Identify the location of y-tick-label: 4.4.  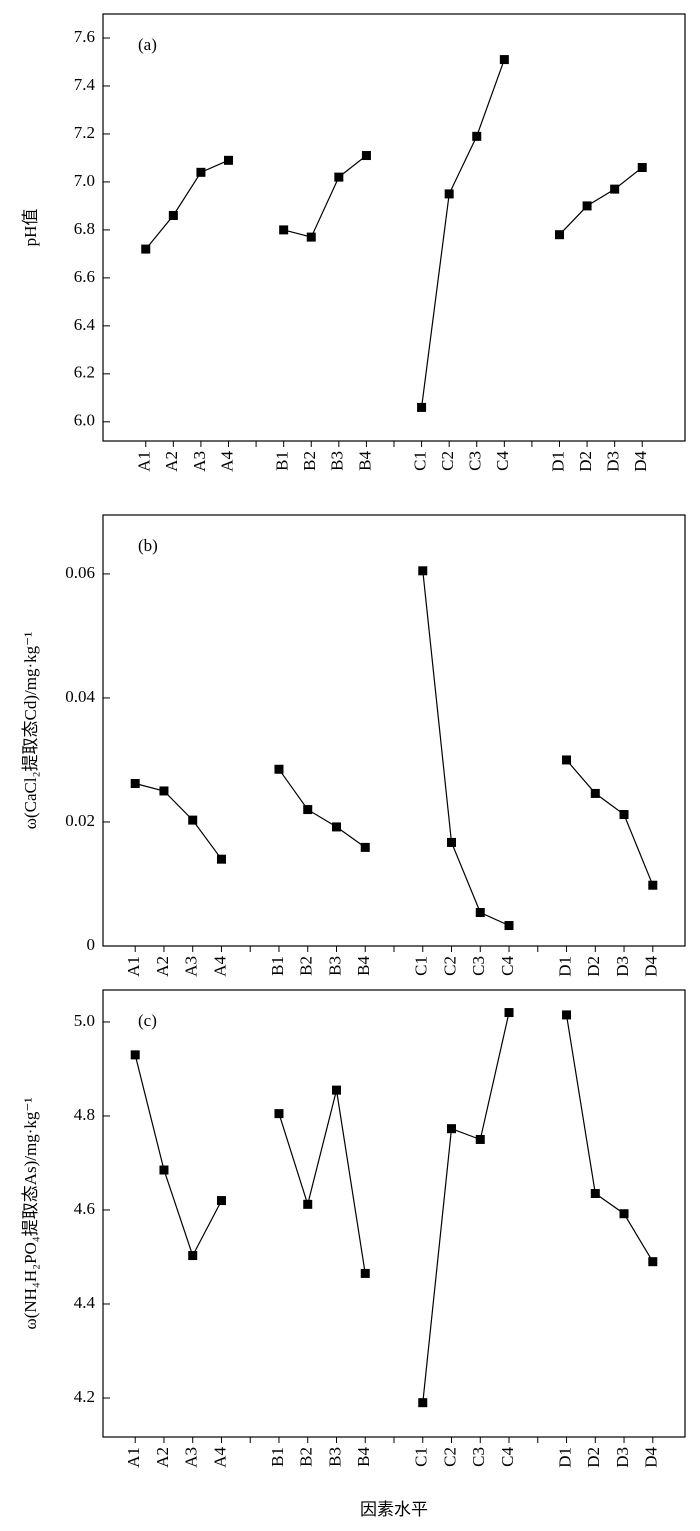
(85, 1302).